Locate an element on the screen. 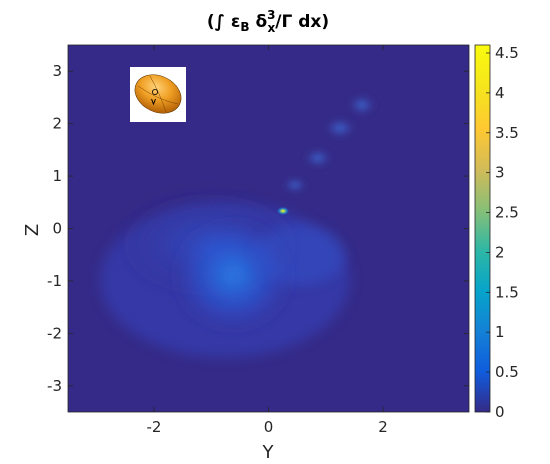  y-tick-label: 3 is located at coordinates (57, 71).